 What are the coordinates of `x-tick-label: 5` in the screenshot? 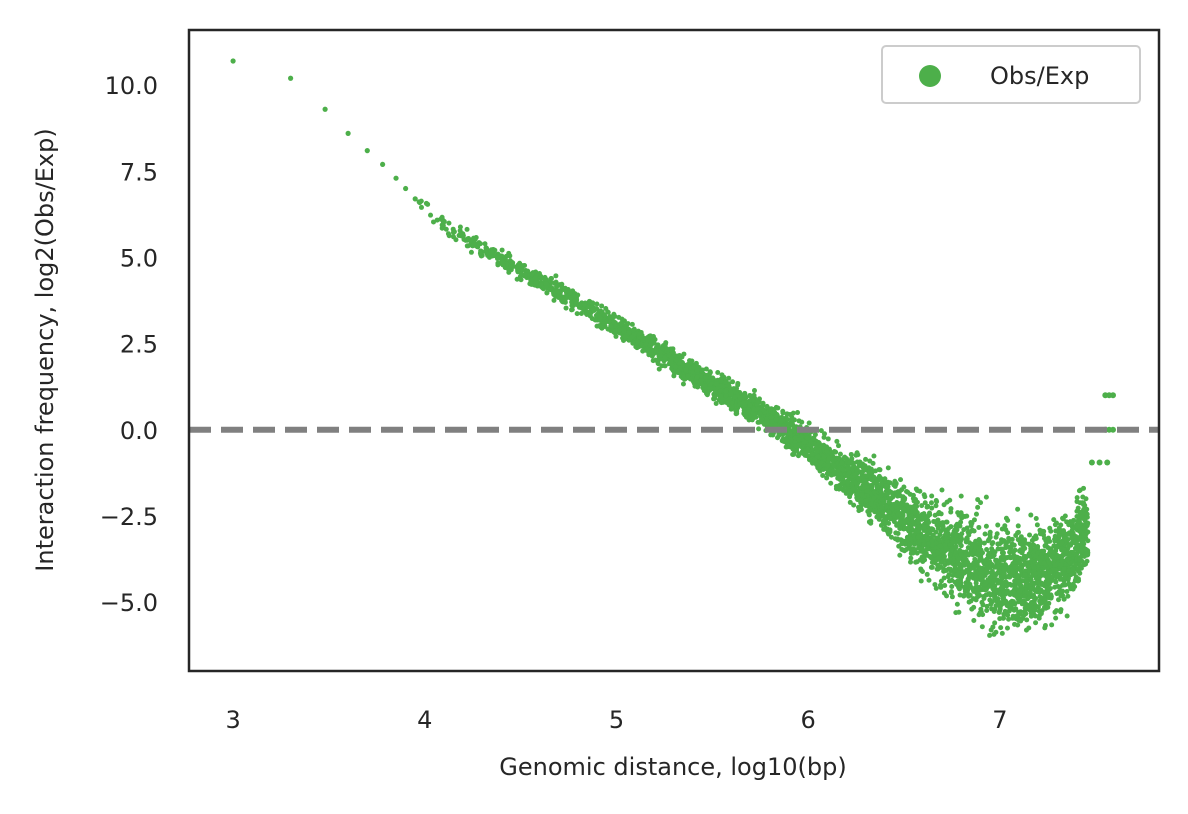 It's located at (616, 720).